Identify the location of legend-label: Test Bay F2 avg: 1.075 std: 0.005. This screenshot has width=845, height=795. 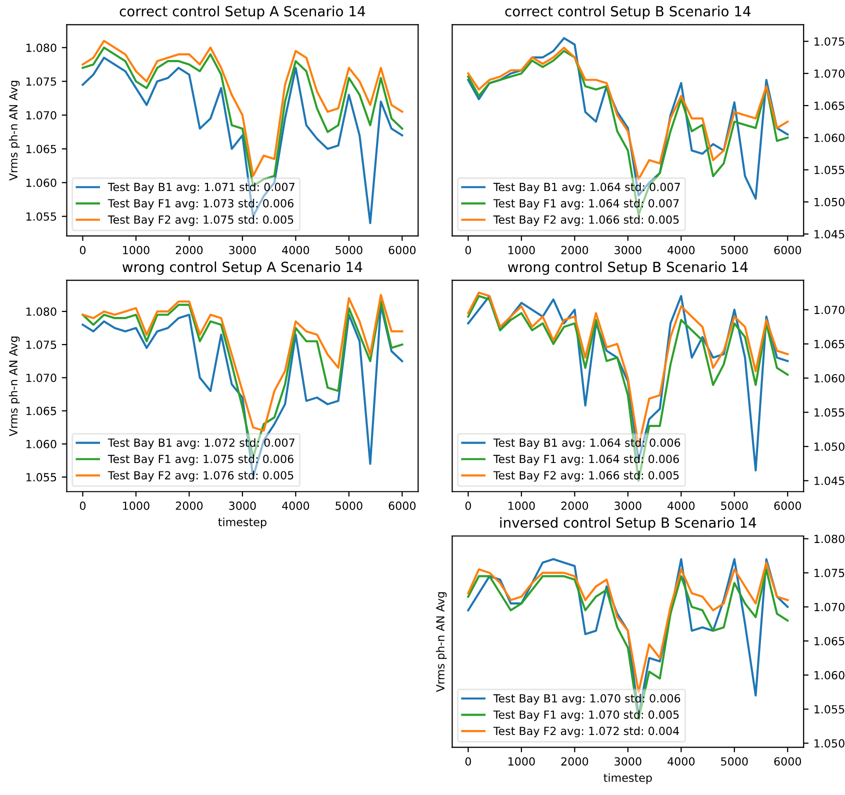
(201, 220).